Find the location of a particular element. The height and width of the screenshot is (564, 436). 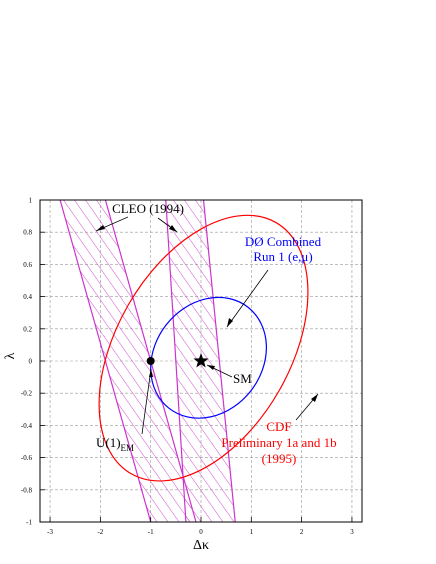

cleo-arrowhead-left is located at coordinates (100, 228).